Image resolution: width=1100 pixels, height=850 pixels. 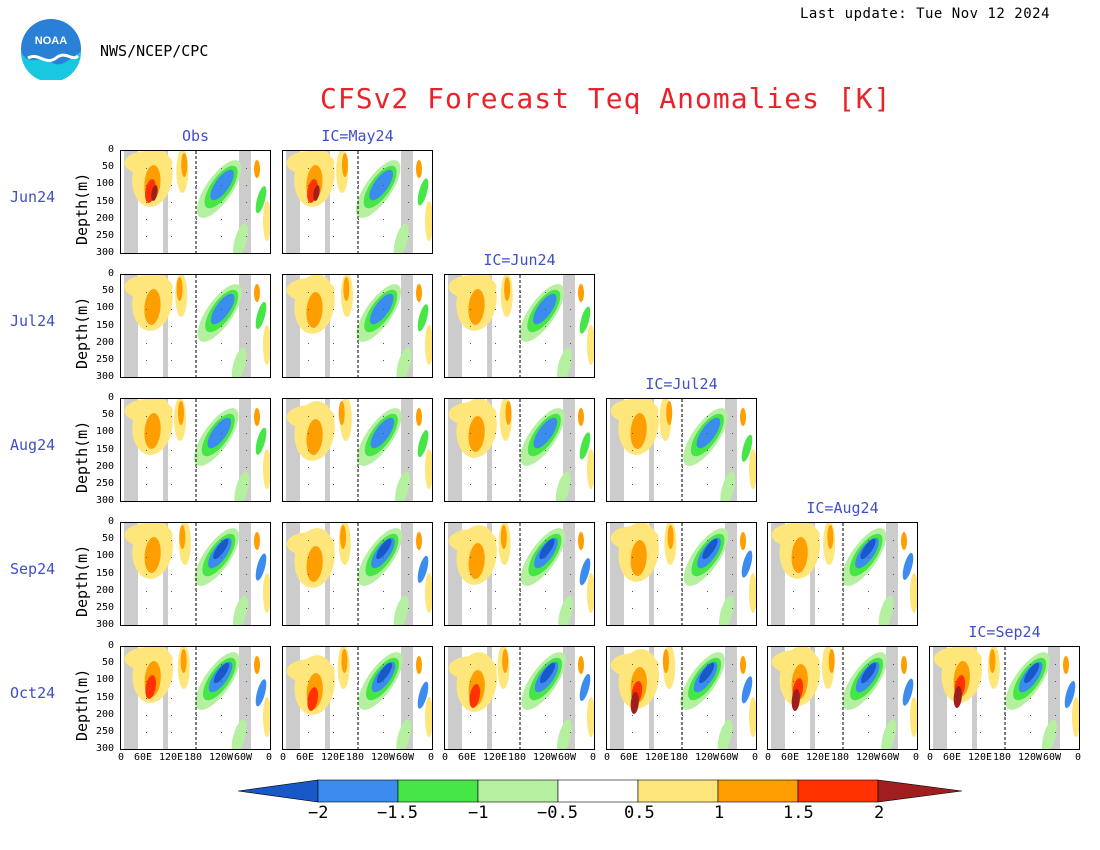 What do you see at coordinates (310, 544) in the screenshot?
I see `warm-anomaly-surface` at bounding box center [310, 544].